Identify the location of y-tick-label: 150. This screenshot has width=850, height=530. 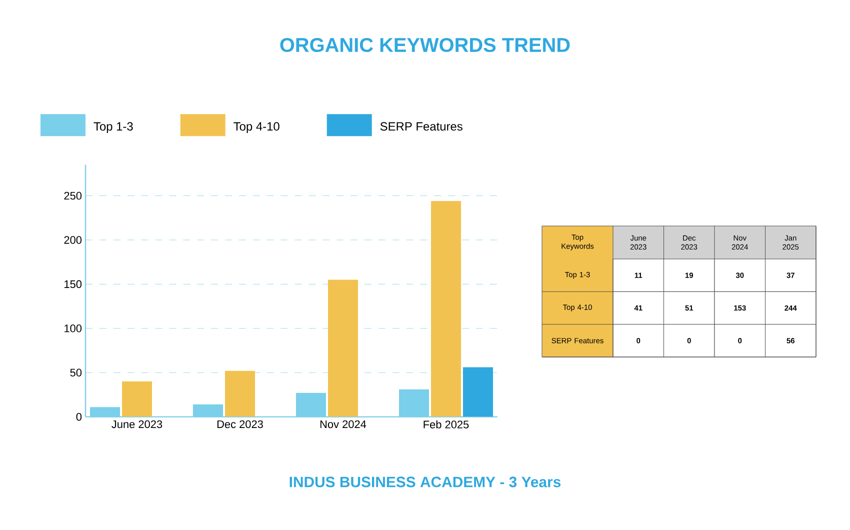
(73, 284).